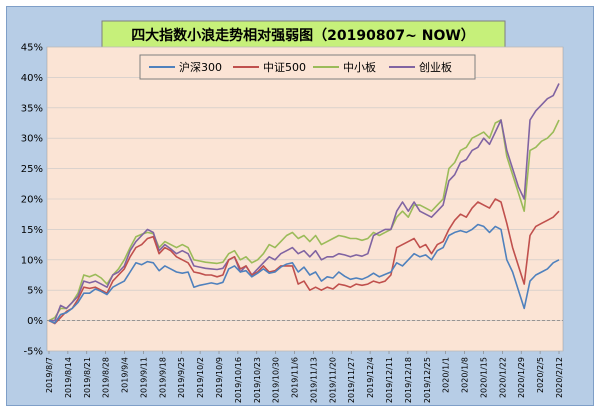  What do you see at coordinates (359, 67) in the screenshot?
I see `legend-label-zxb: 中小板` at bounding box center [359, 67].